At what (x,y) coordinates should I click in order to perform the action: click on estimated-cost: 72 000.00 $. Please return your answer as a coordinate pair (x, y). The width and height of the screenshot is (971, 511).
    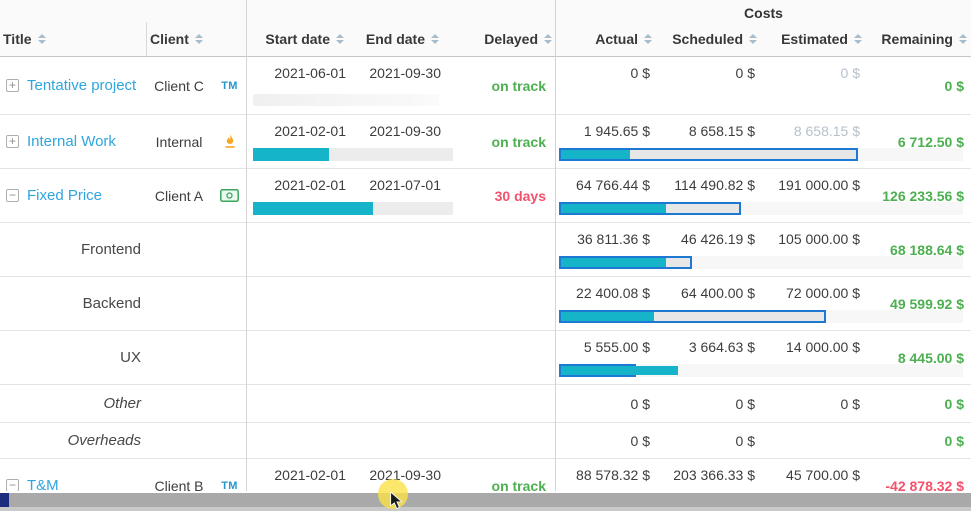
    Looking at the image, I should click on (823, 293).